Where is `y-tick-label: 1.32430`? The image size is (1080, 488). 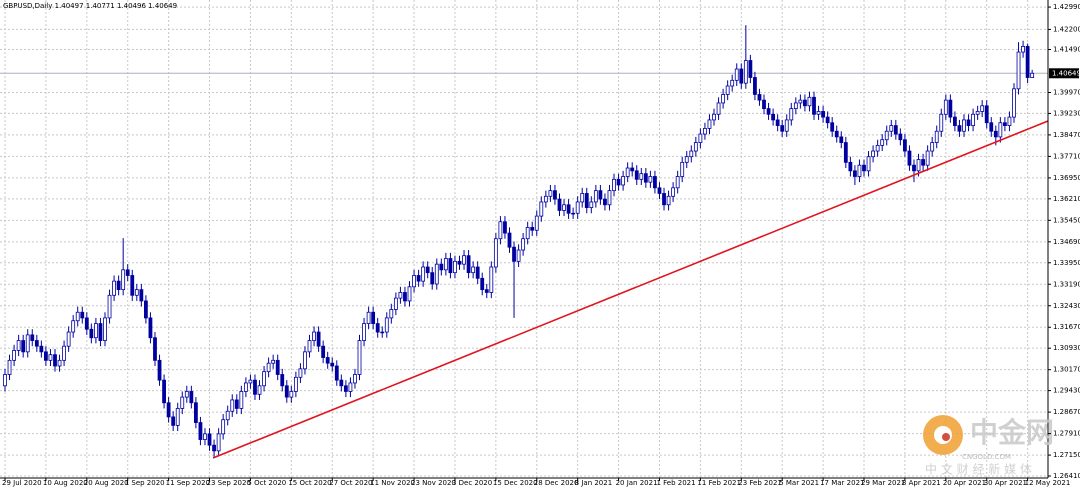 y-tick-label: 1.32430 is located at coordinates (1066, 306).